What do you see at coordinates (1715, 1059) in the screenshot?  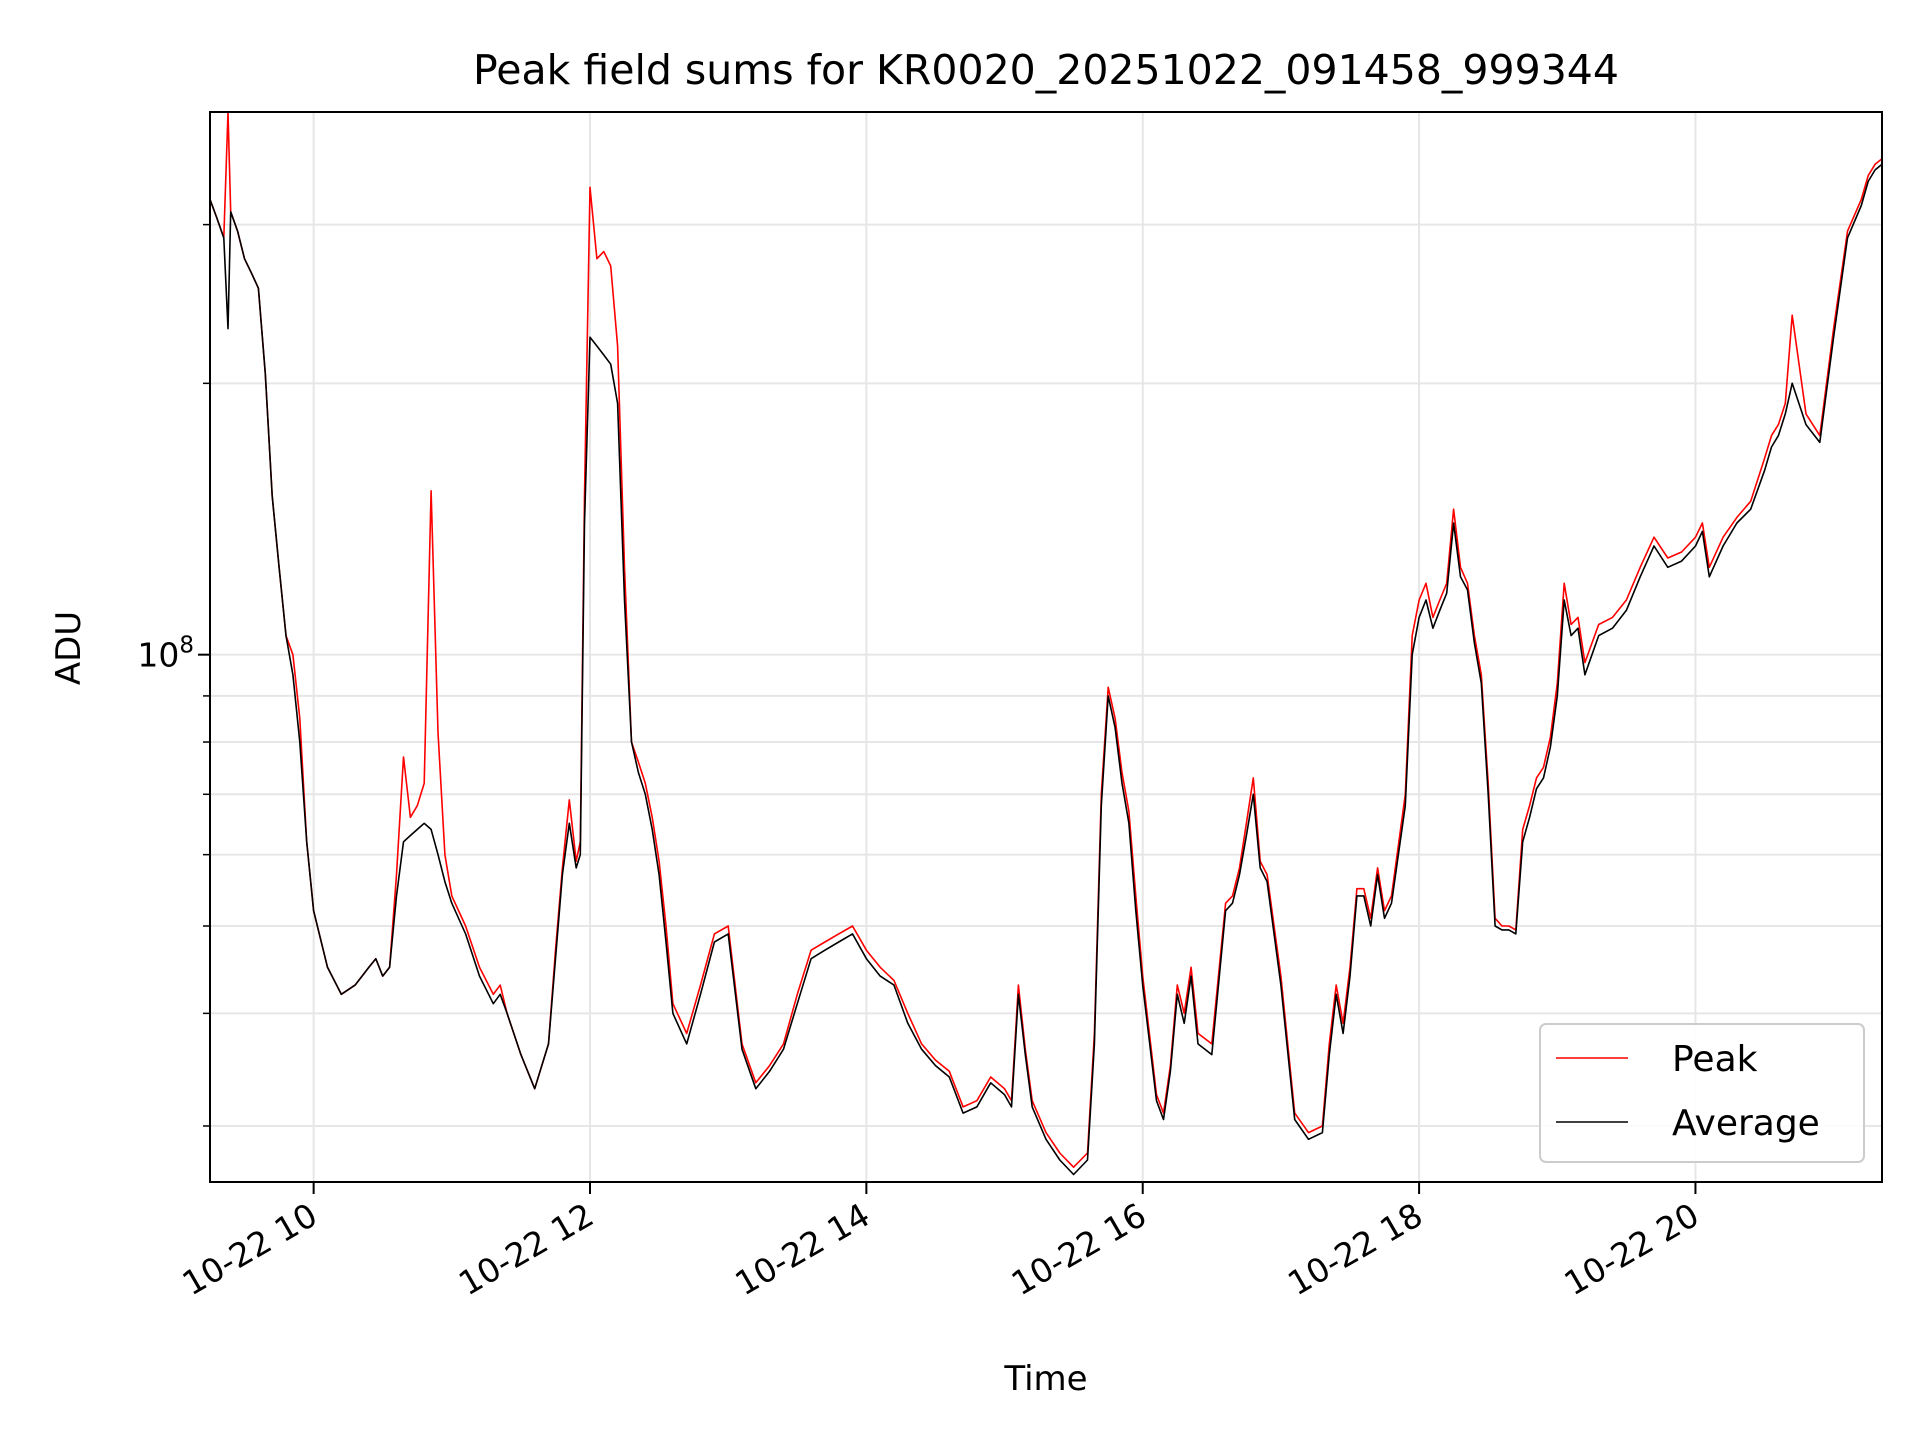 I see `legend-peak-label: Peak` at bounding box center [1715, 1059].